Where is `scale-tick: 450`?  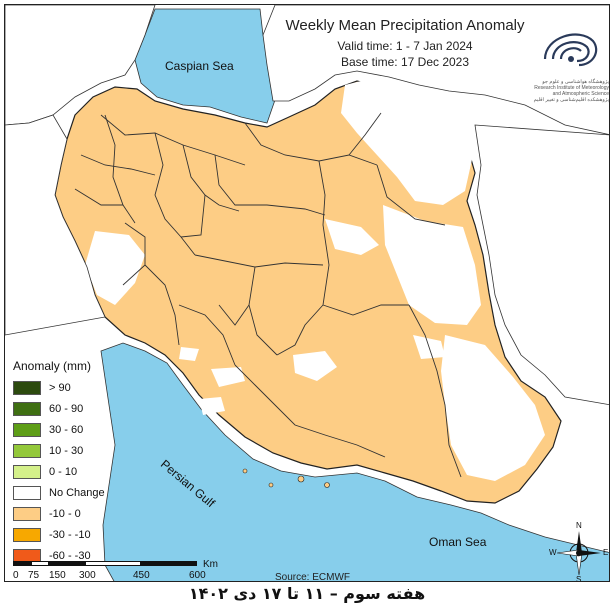
scale-tick: 450 is located at coordinates (141, 575).